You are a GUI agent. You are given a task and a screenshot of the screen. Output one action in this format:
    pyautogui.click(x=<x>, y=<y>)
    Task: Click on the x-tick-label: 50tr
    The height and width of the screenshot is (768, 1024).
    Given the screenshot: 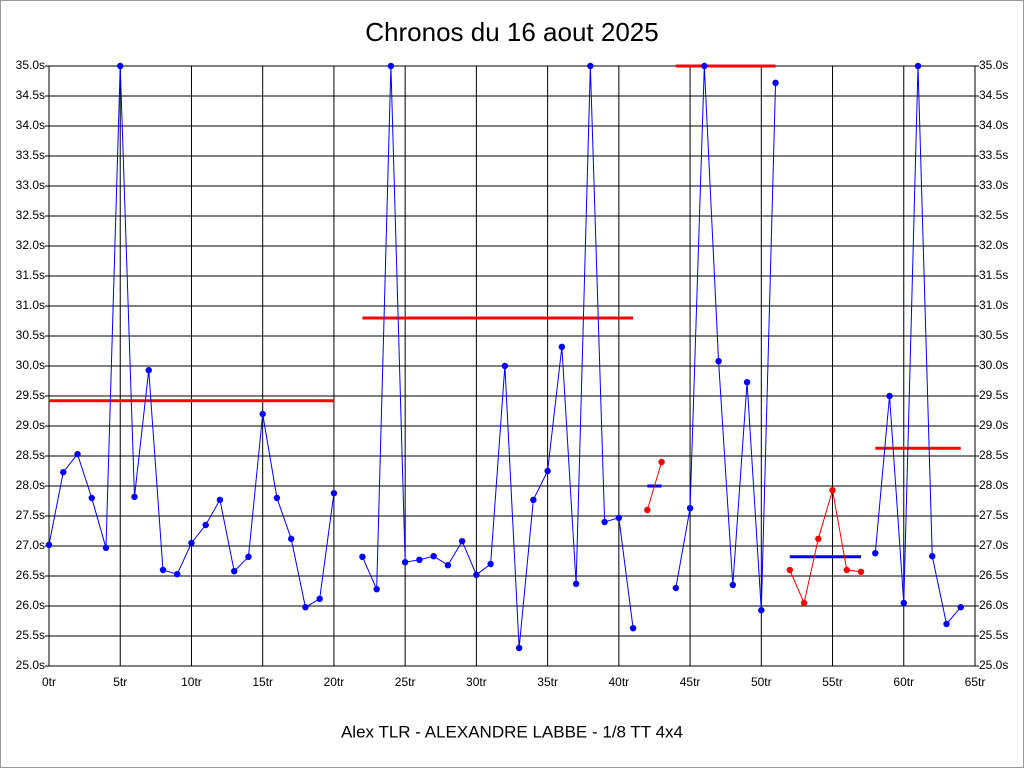 What is the action you would take?
    pyautogui.click(x=761, y=682)
    